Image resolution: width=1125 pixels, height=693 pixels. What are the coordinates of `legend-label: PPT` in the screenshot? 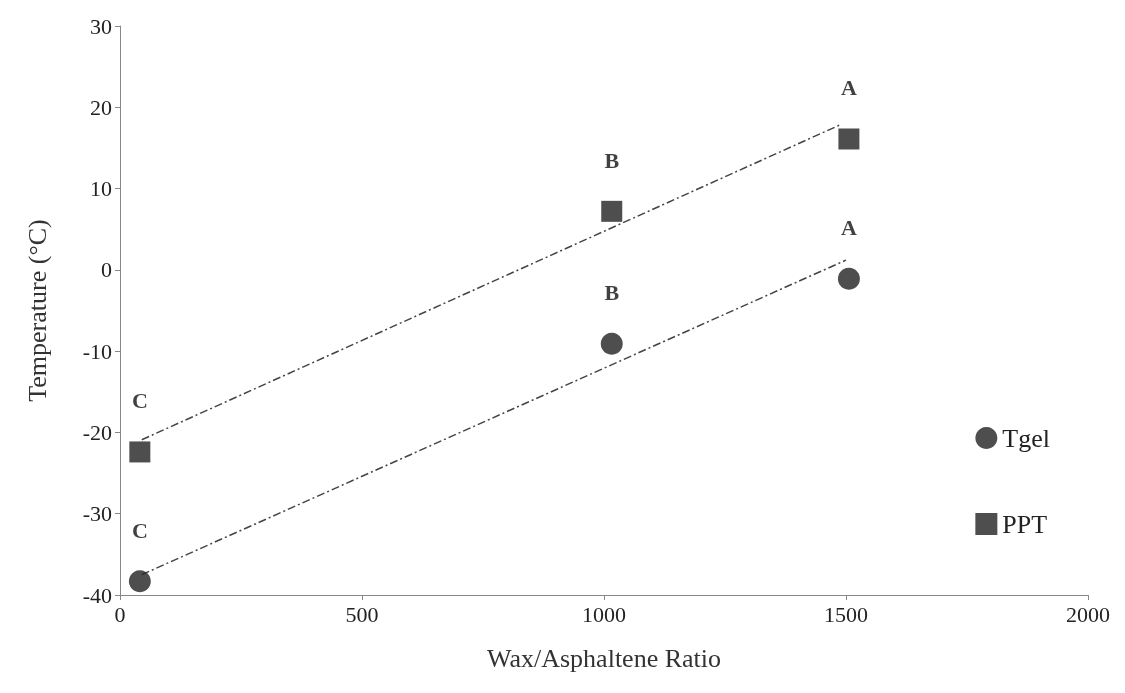 It's located at (1025, 524).